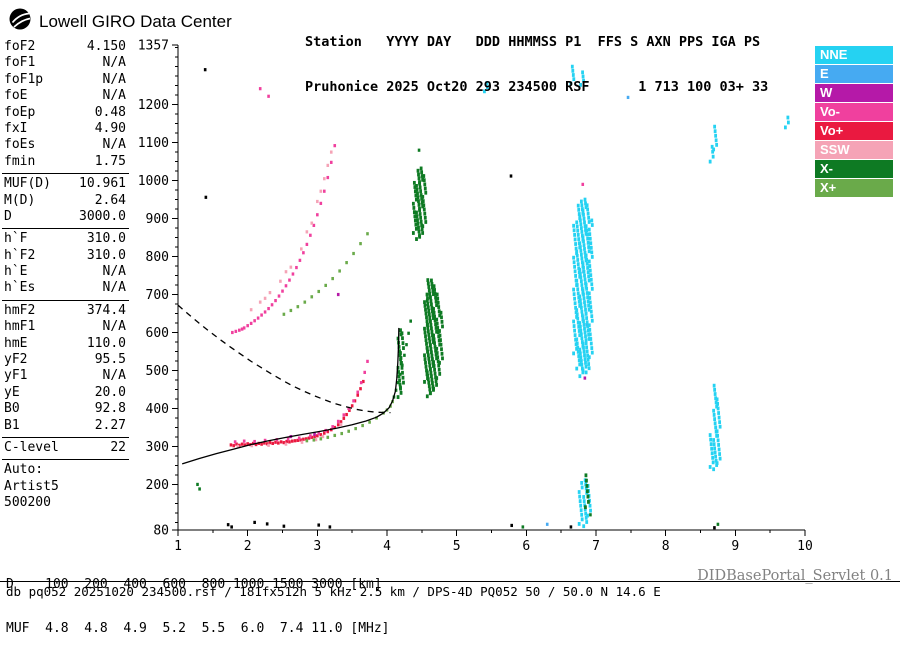  What do you see at coordinates (387, 546) in the screenshot?
I see `svg-text: 4` at bounding box center [387, 546].